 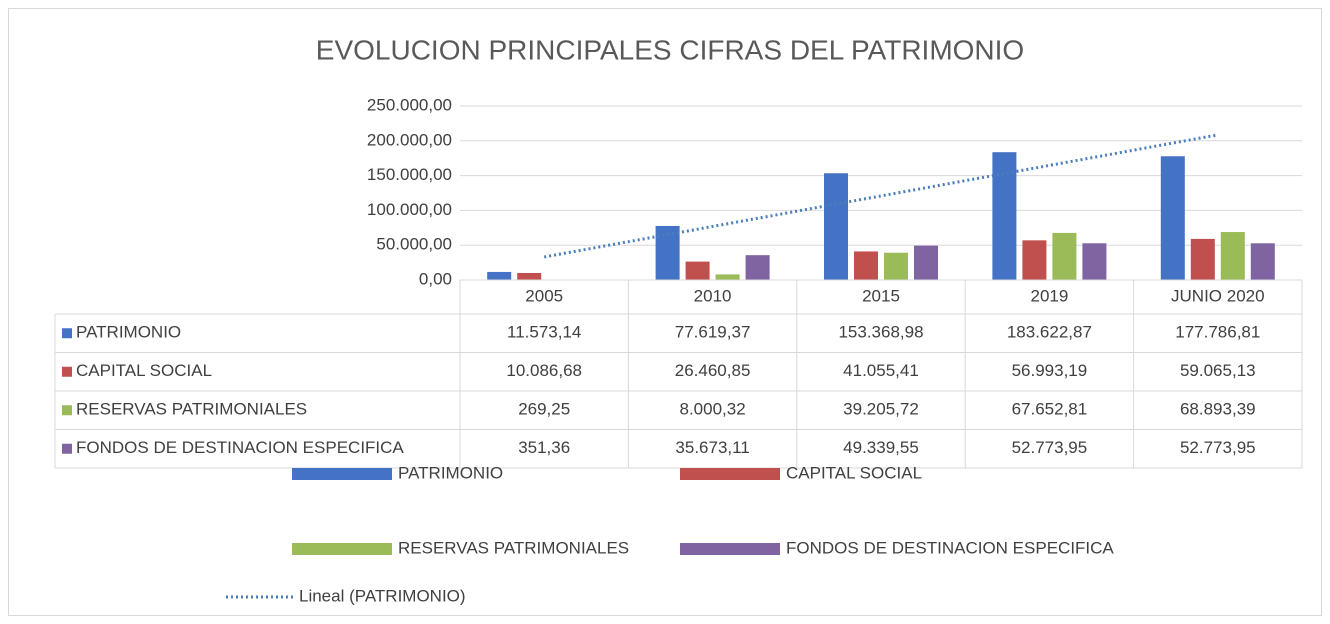 I want to click on row-label: CAPITAL SOCIAL, so click(x=144, y=370).